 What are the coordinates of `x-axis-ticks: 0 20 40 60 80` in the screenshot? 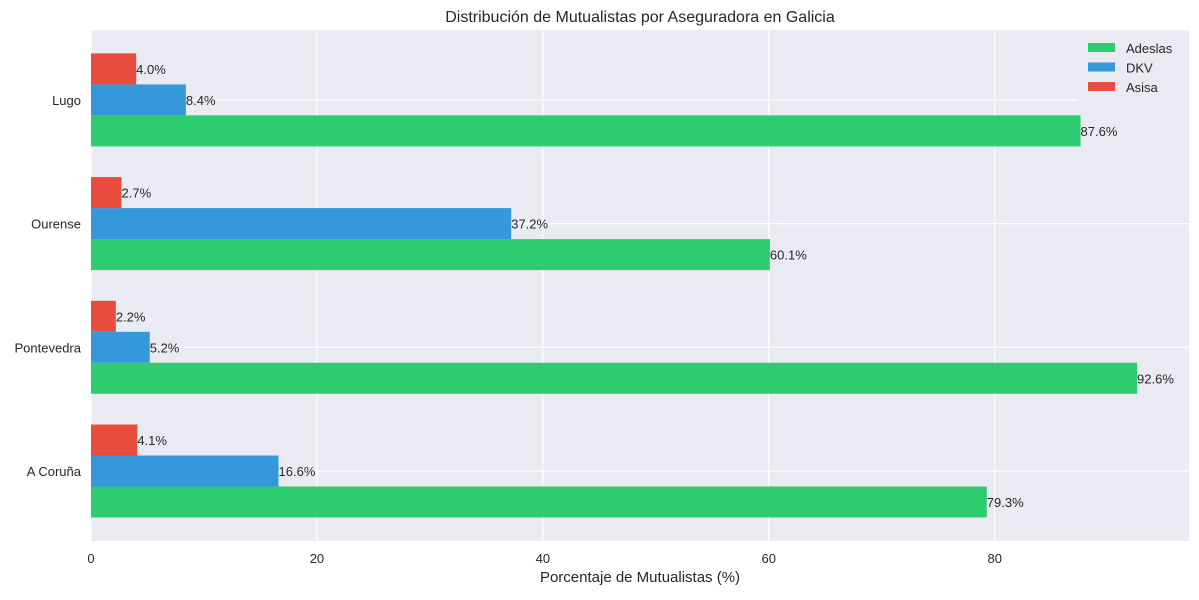 It's located at (544, 558).